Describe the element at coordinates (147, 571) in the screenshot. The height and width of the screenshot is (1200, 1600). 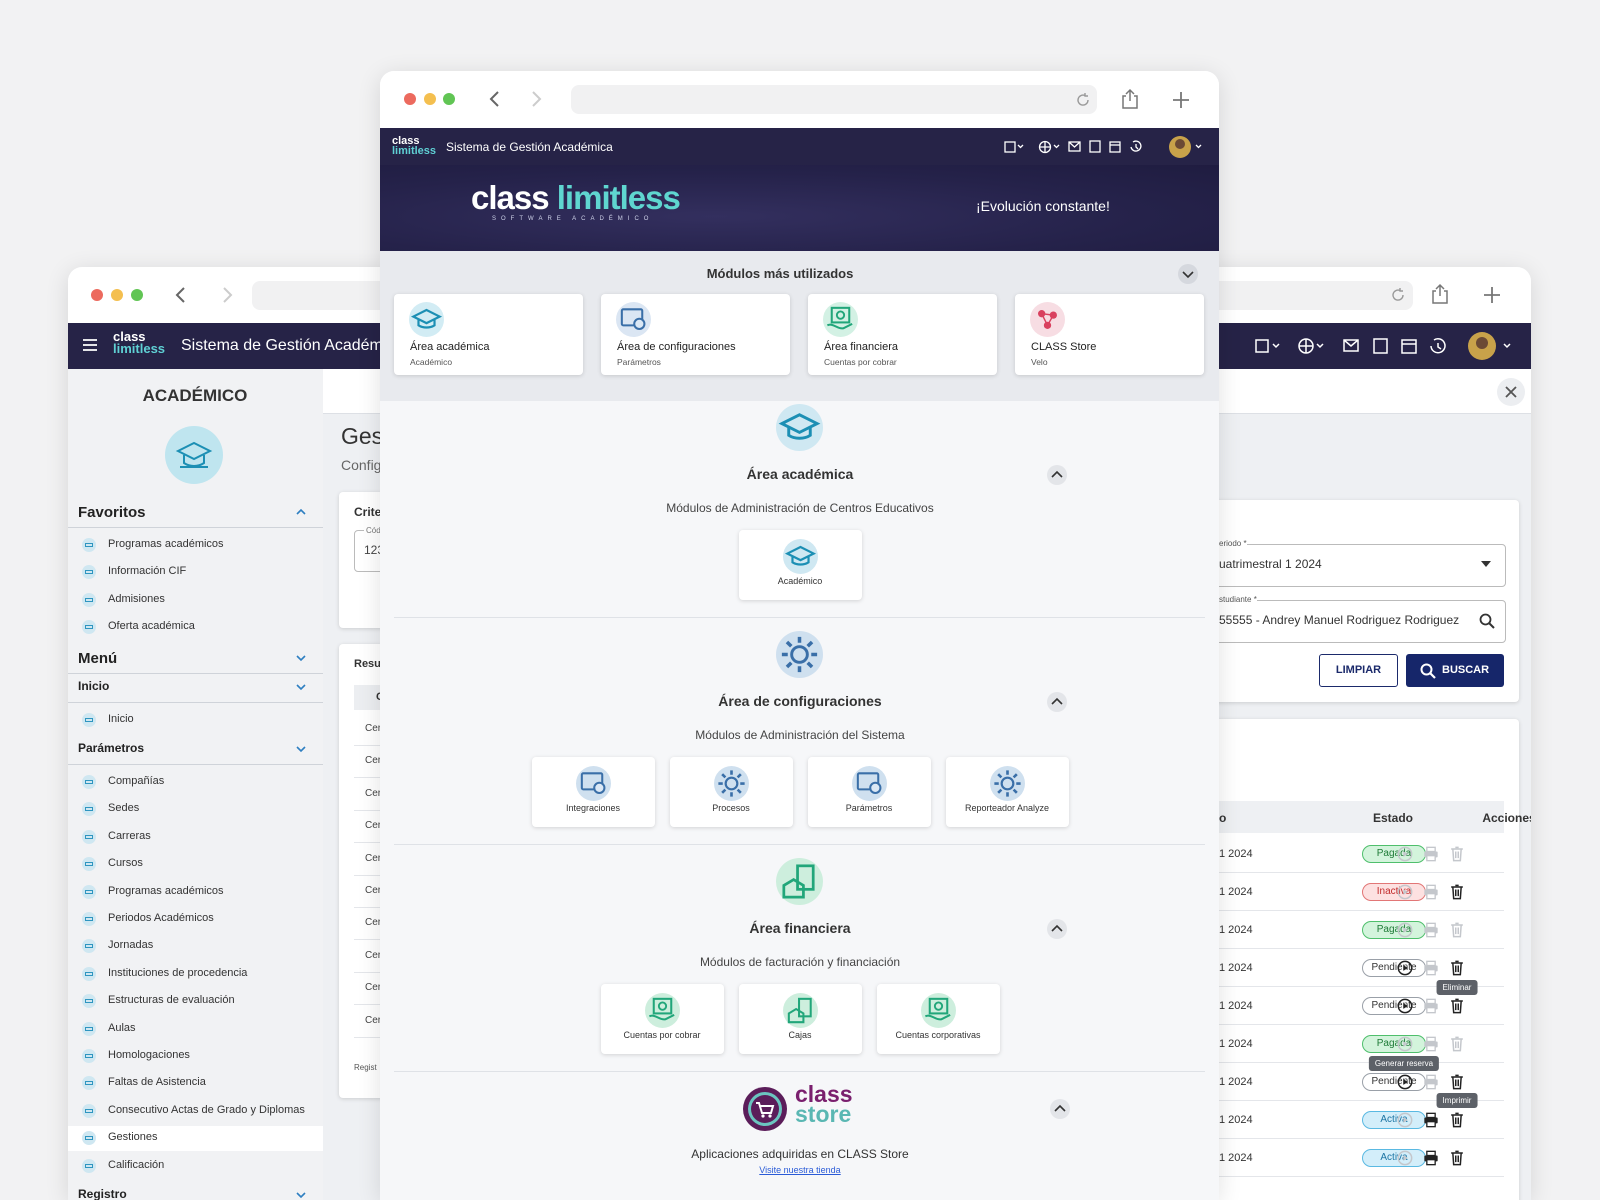
I see `menu-item: Información CIF` at that location.